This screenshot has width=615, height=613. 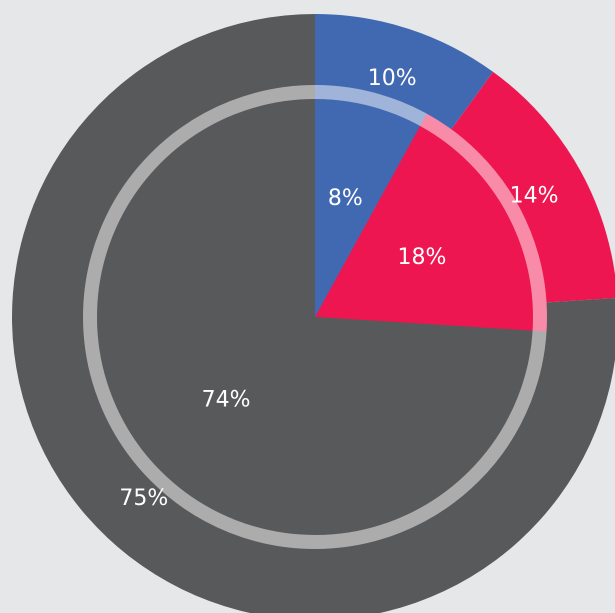 What do you see at coordinates (143, 498) in the screenshot?
I see `data-label: 75%` at bounding box center [143, 498].